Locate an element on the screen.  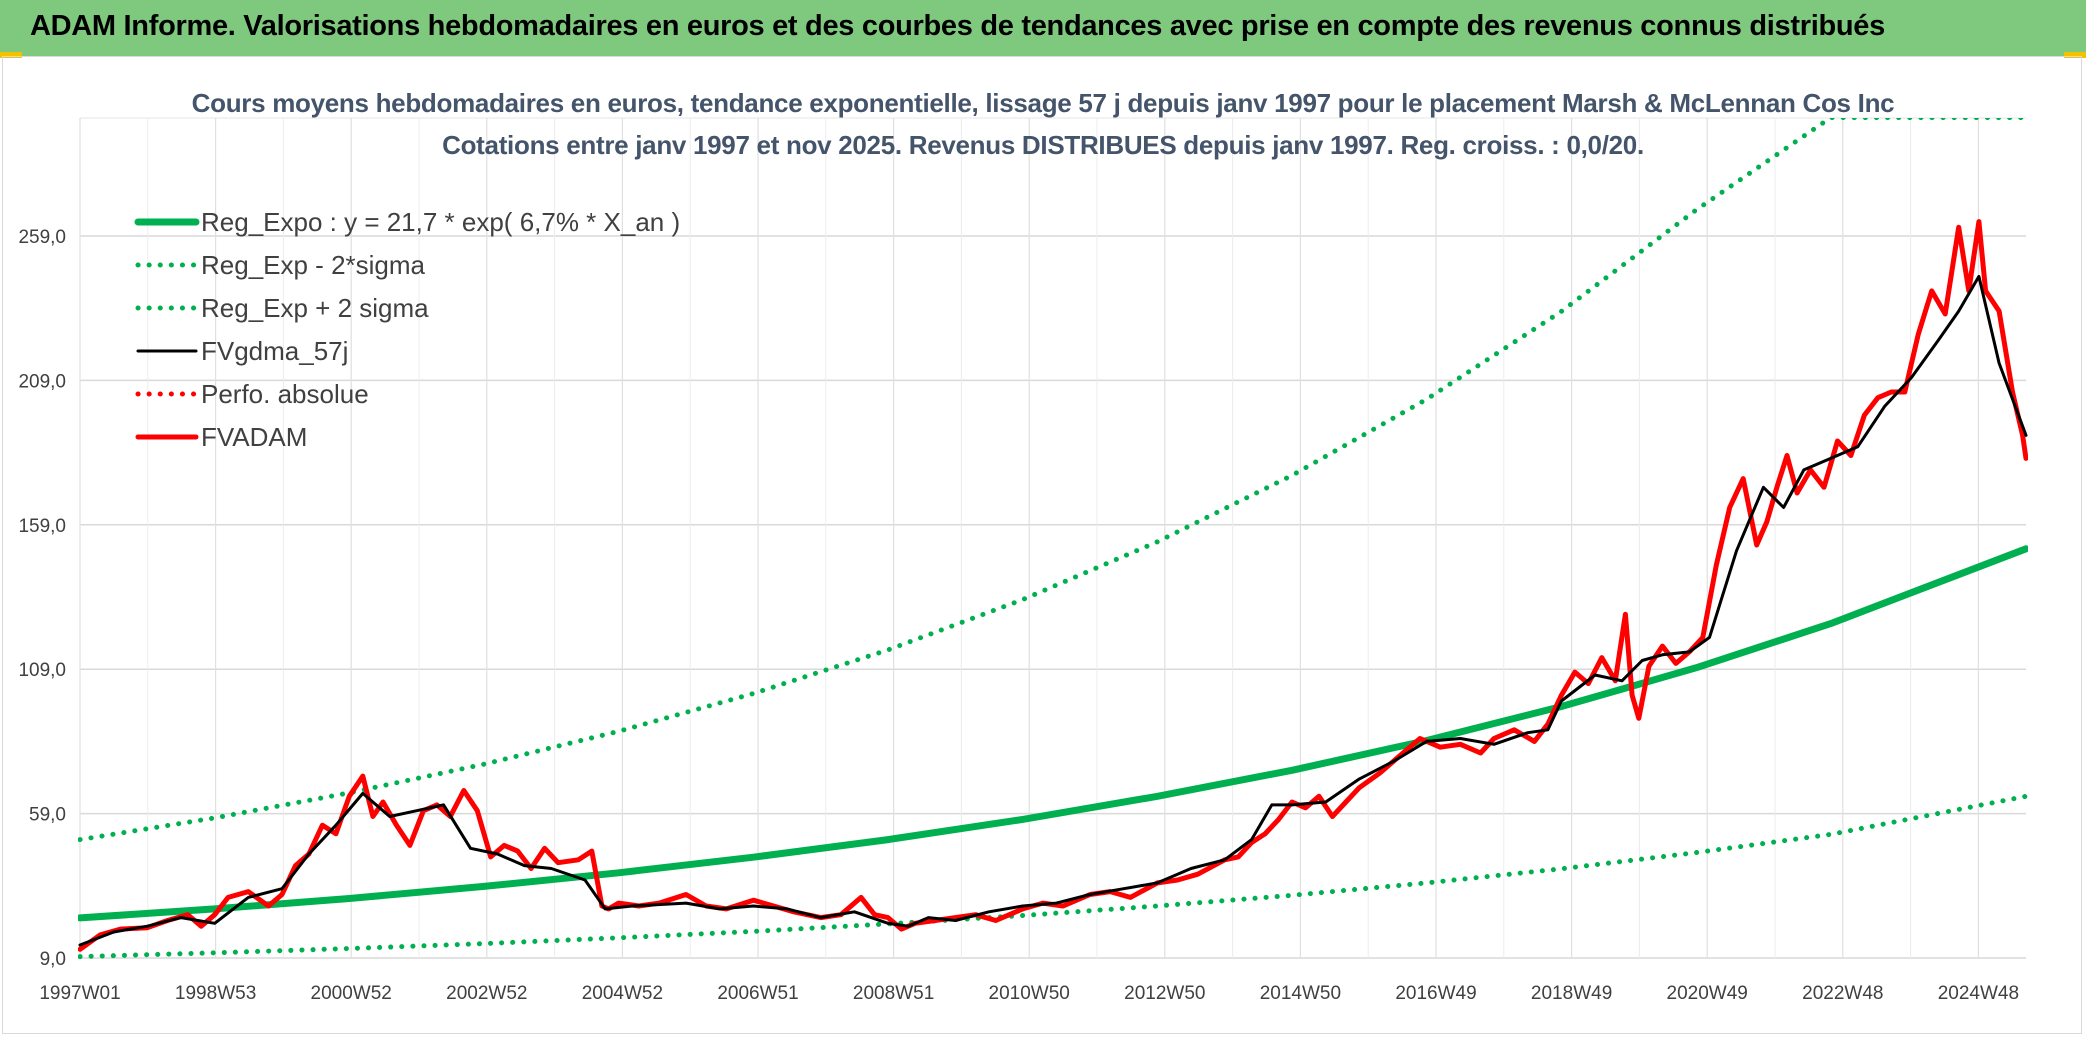
legend-label: Reg_Expo : y = 21,7 * exp( 6,7% * X_an ) is located at coordinates (440, 222).